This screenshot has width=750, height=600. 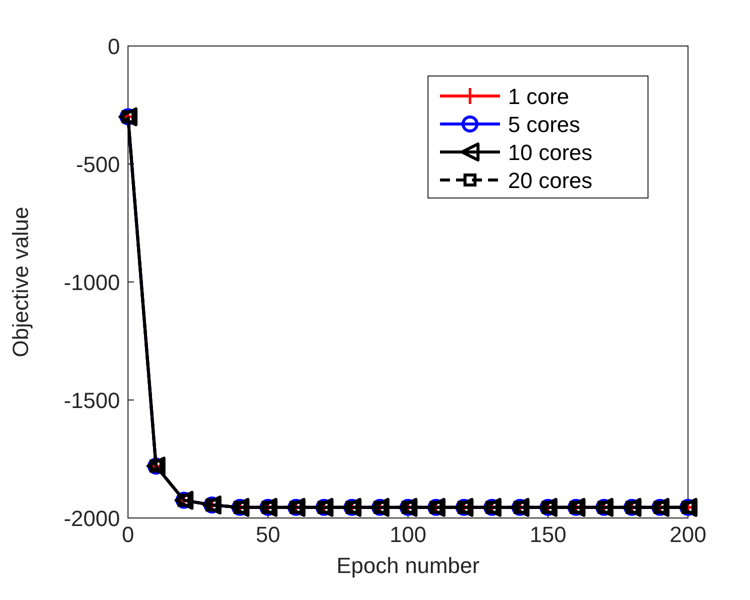 I want to click on legend-label: 10 cores, so click(x=550, y=152).